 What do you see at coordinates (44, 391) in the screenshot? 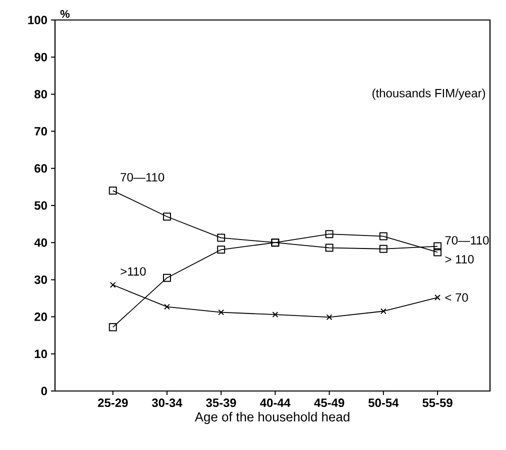
I see `y-tick-label: 0` at bounding box center [44, 391].